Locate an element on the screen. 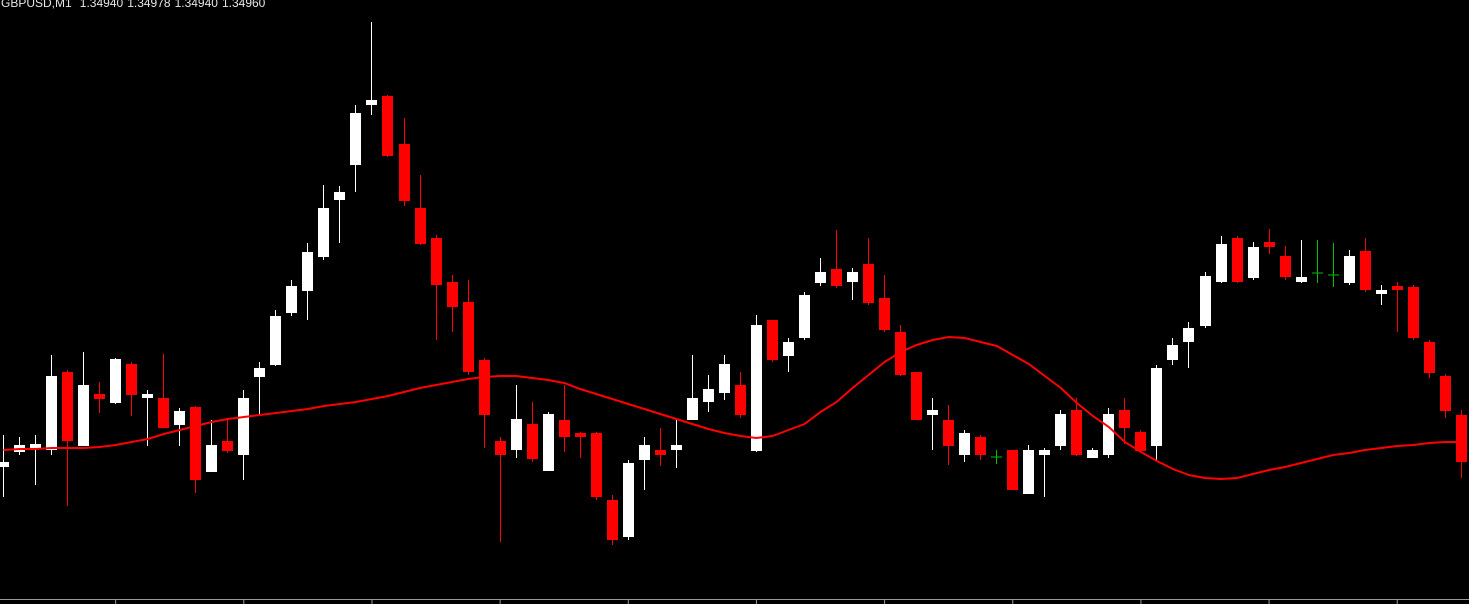 The height and width of the screenshot is (604, 1469). quote-high: 1.34978 is located at coordinates (149, 5).